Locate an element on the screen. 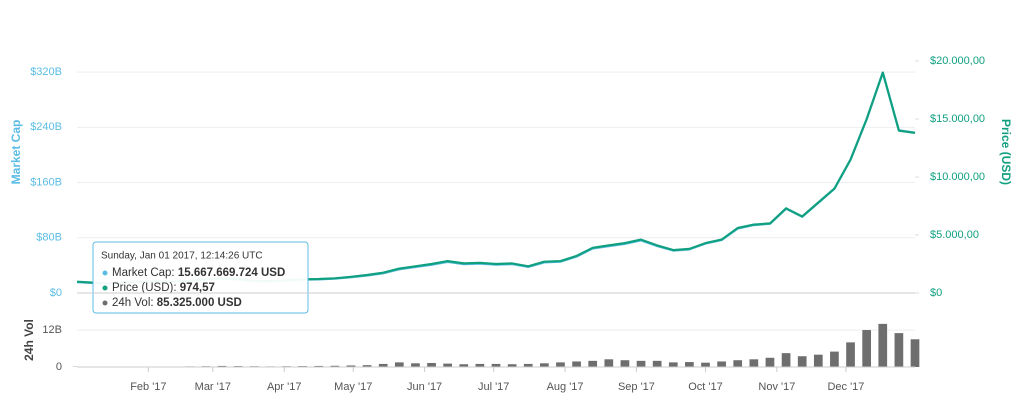 This screenshot has height=402, width=1024. tooltip-label: Market Cap: is located at coordinates (143, 273).